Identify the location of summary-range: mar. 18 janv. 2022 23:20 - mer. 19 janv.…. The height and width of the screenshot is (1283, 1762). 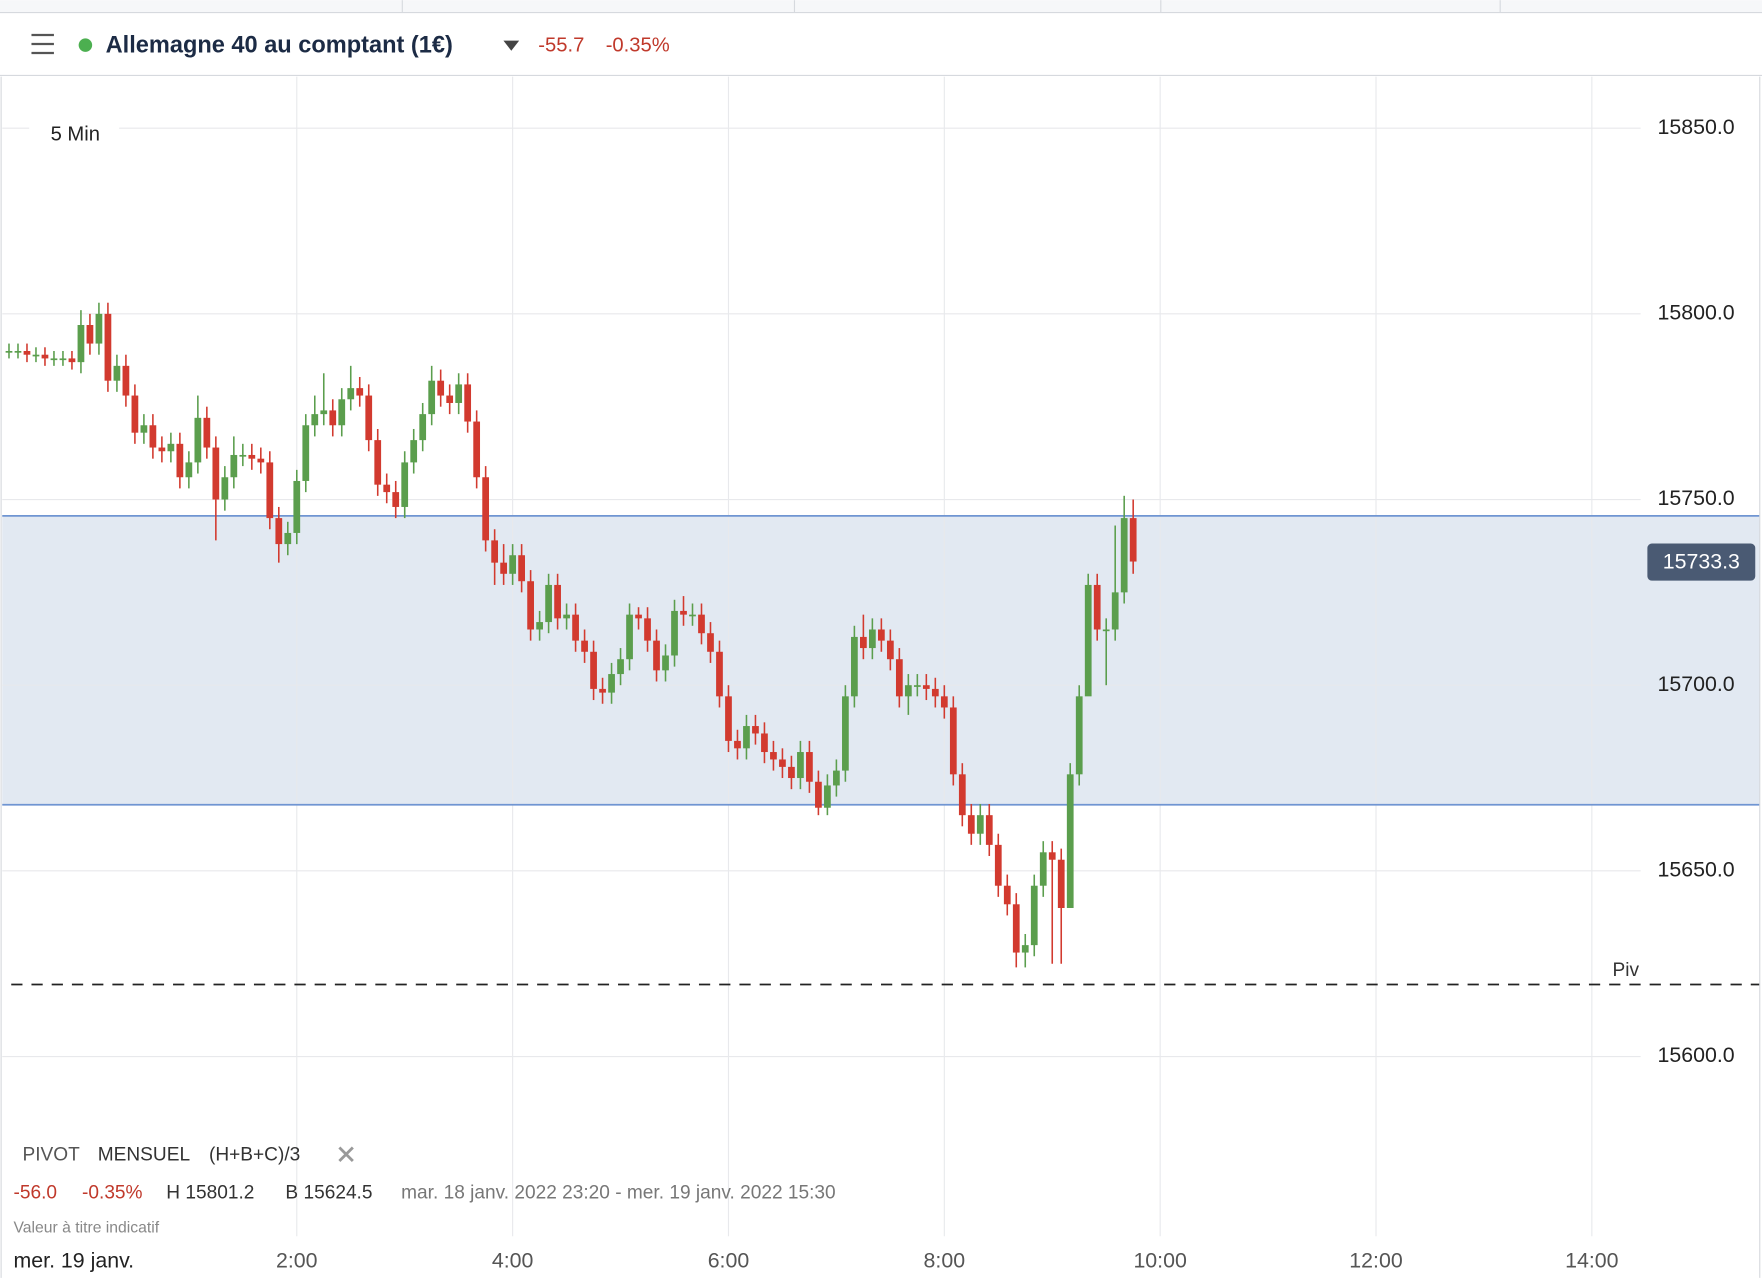
(618, 1193).